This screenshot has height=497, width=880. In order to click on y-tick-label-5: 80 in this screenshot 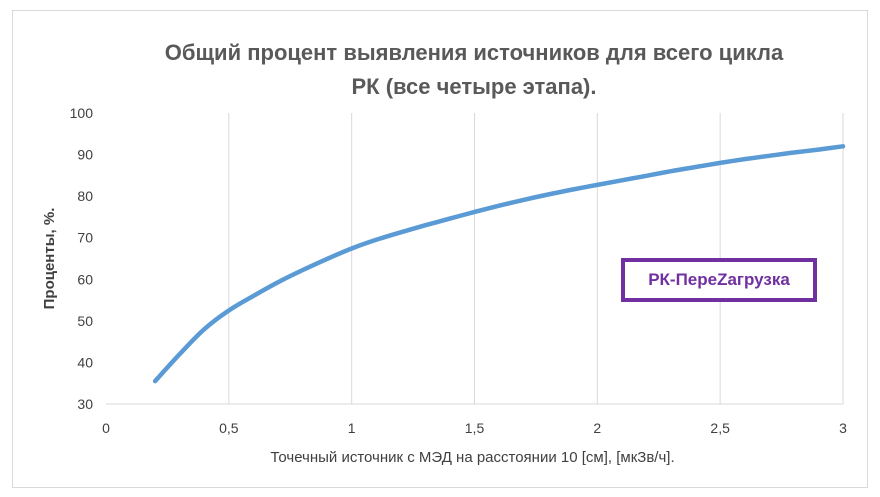, I will do `click(85, 196)`.